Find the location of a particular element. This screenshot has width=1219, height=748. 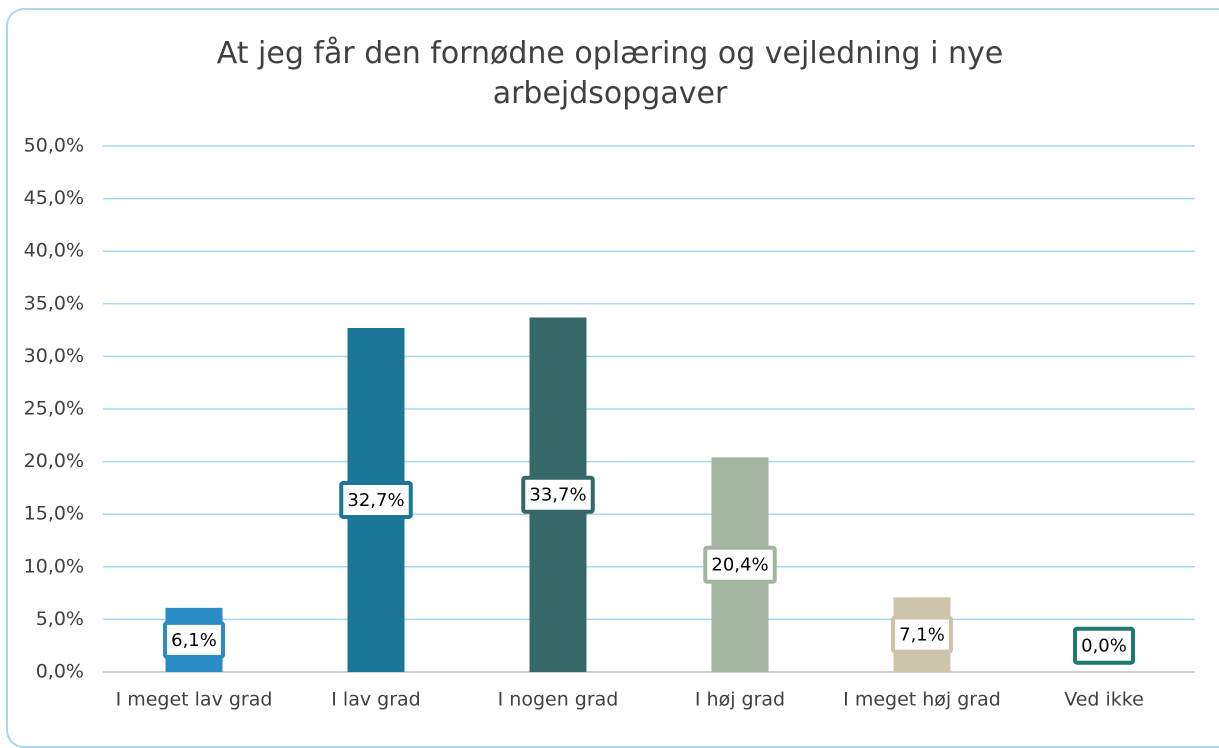

y-tick-label: 25,0% is located at coordinates (54, 409).